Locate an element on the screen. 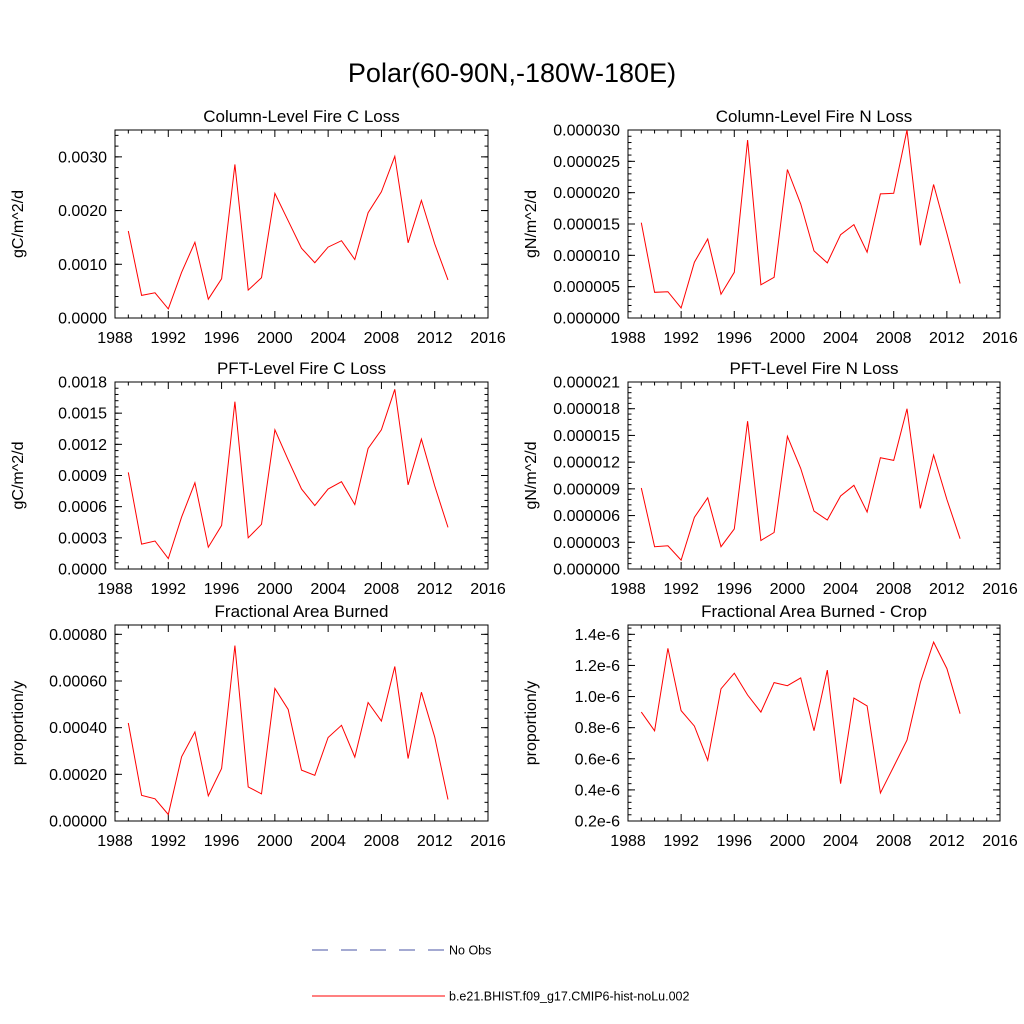 The image size is (1024, 1024). y-tick-label: 0.0020 is located at coordinates (82, 211).